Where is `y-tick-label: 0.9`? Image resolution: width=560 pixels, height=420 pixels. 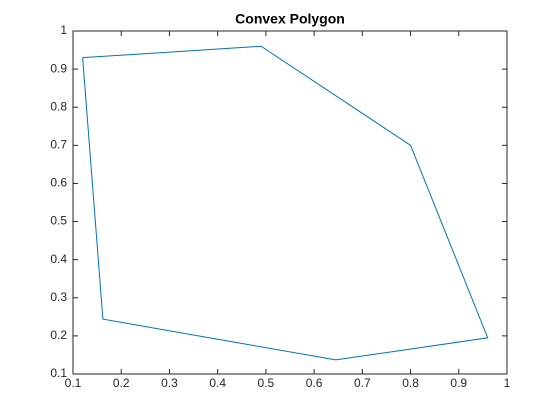
y-tick-label: 0.9 is located at coordinates (58, 68).